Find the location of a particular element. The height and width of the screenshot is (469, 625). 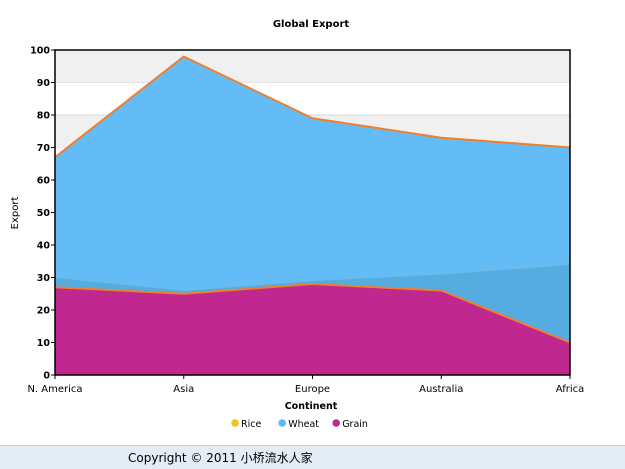

x-axis-ticks: N. America Asia Europe Australia Africa is located at coordinates (305, 385).